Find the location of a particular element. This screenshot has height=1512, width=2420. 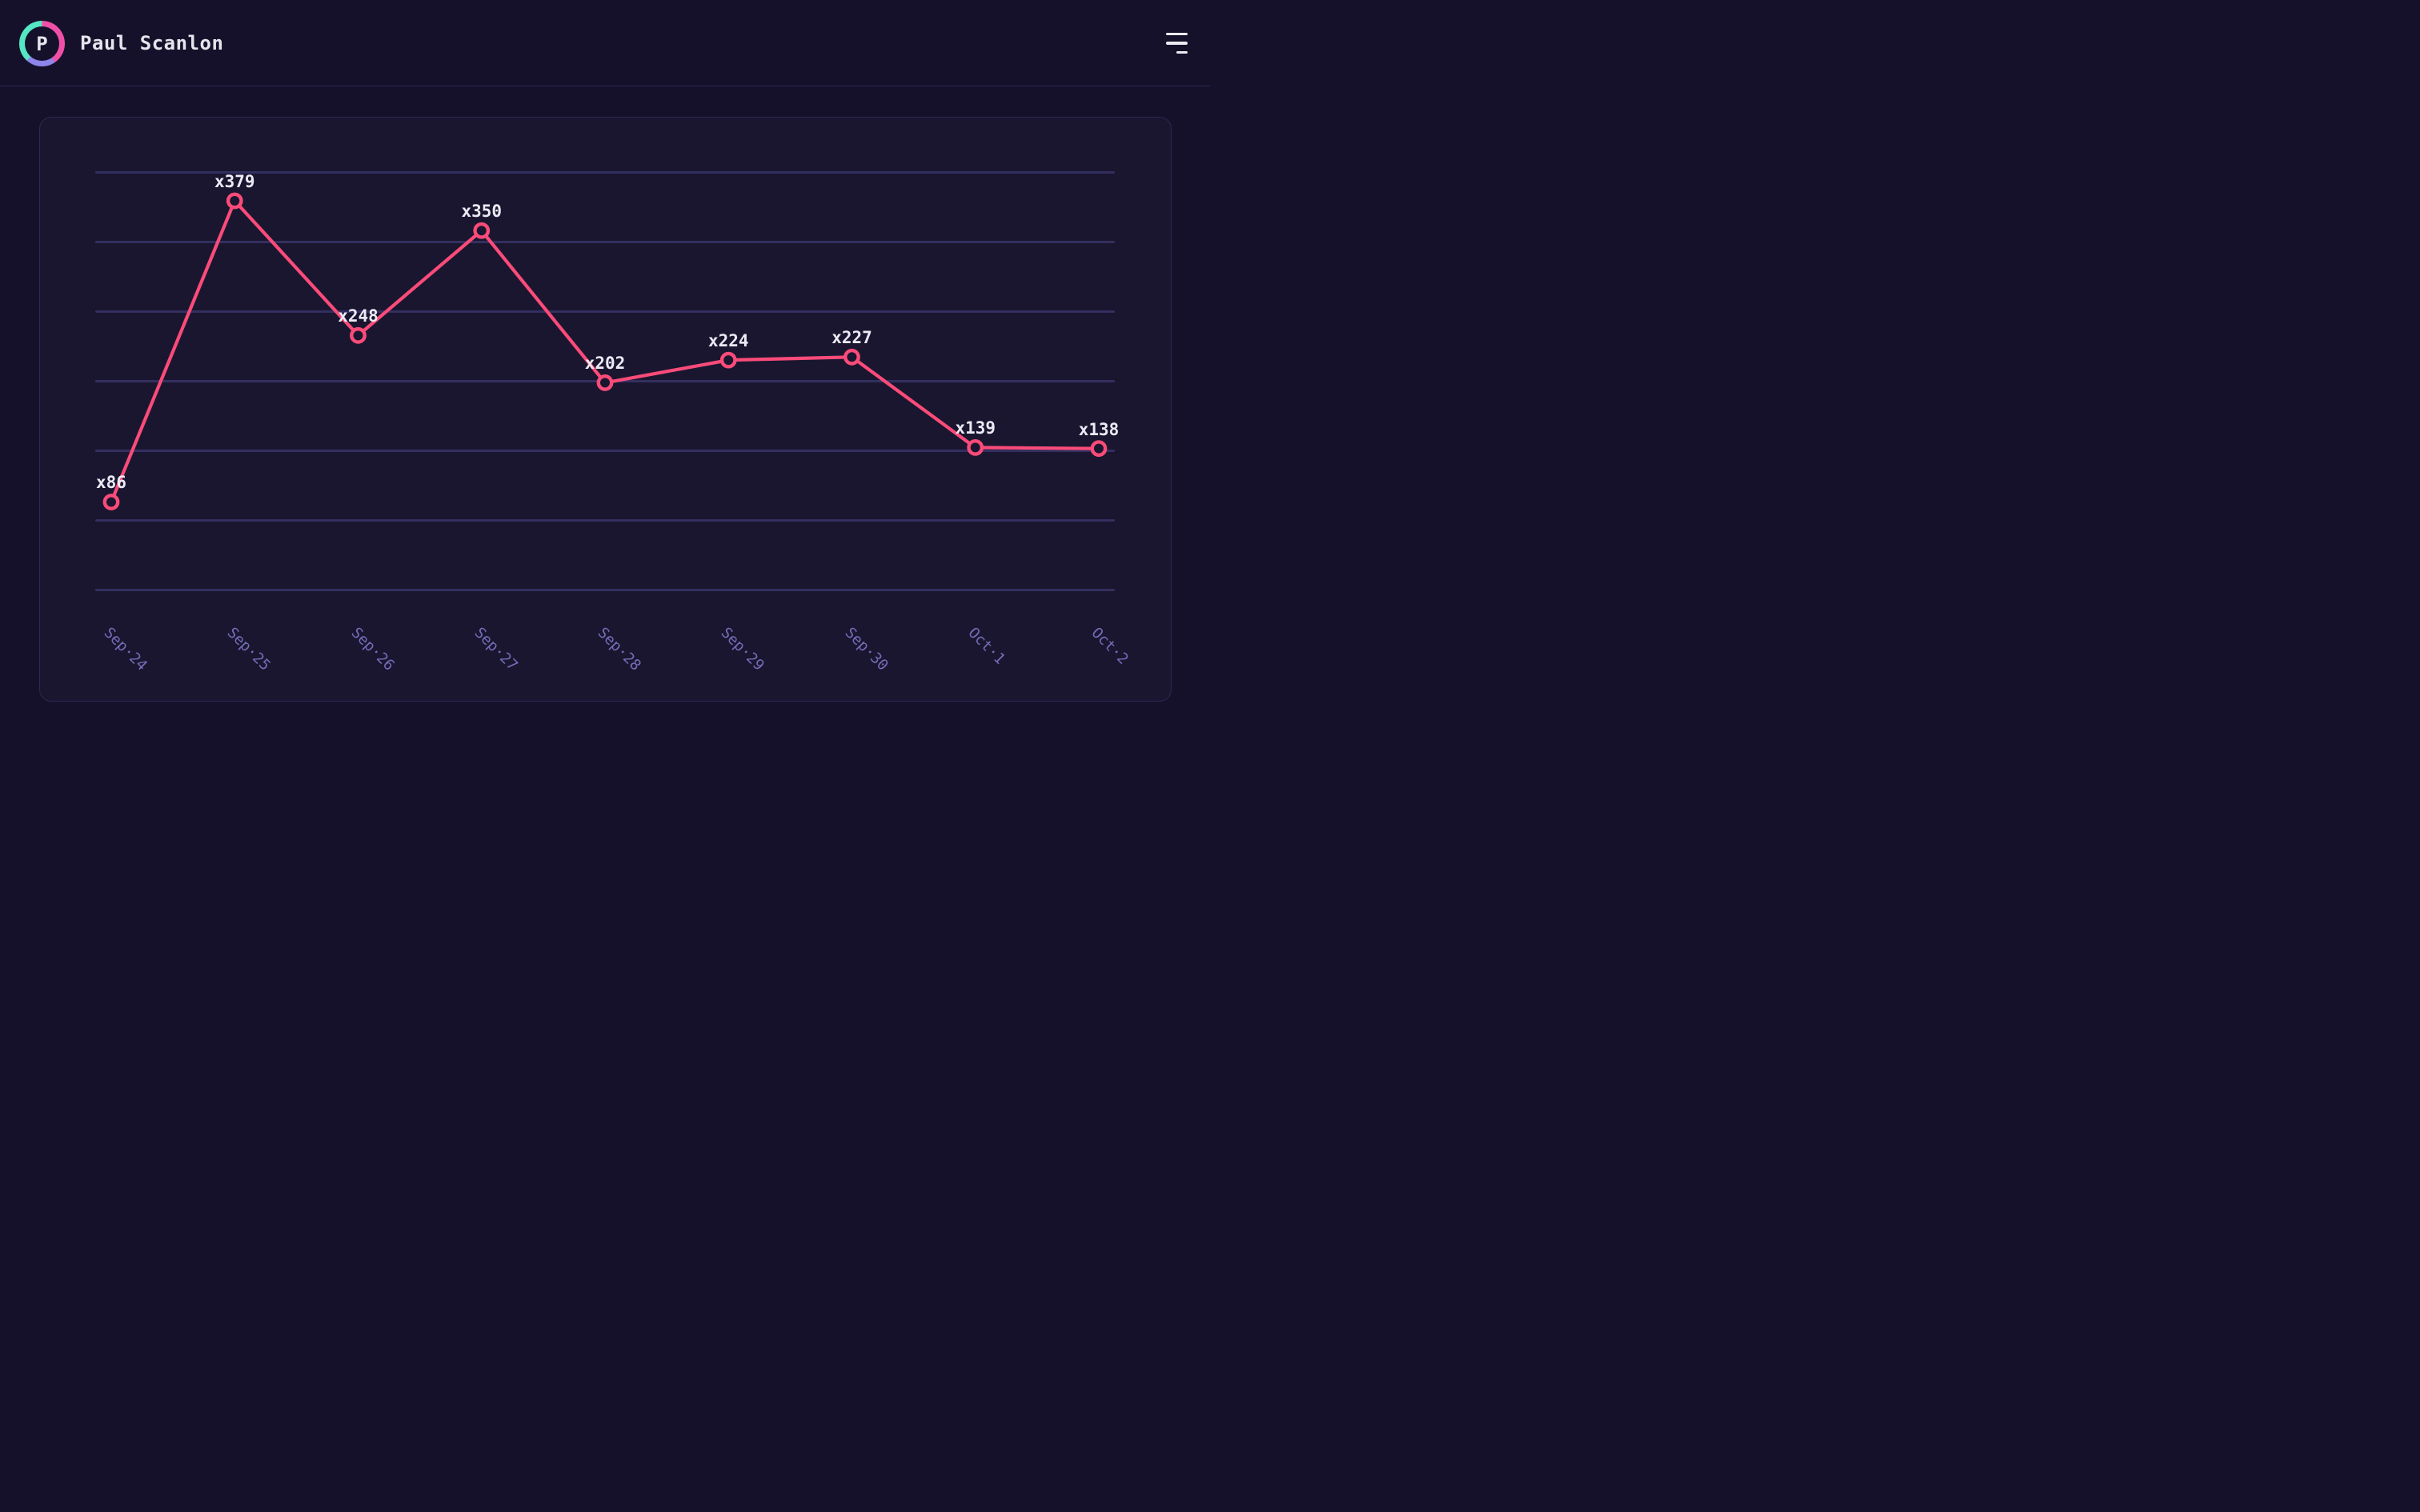

avatar-initial: P is located at coordinates (42, 43).